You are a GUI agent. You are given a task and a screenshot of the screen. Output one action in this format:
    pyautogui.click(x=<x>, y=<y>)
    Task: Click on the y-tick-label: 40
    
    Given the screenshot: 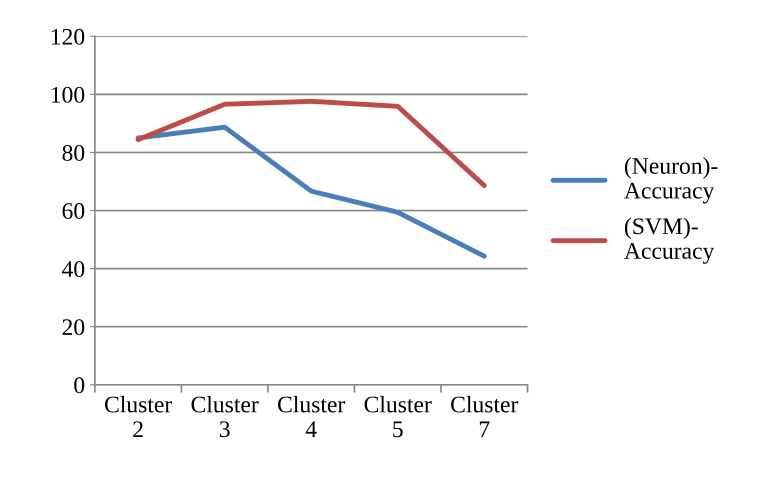 What is the action you would take?
    pyautogui.click(x=73, y=269)
    